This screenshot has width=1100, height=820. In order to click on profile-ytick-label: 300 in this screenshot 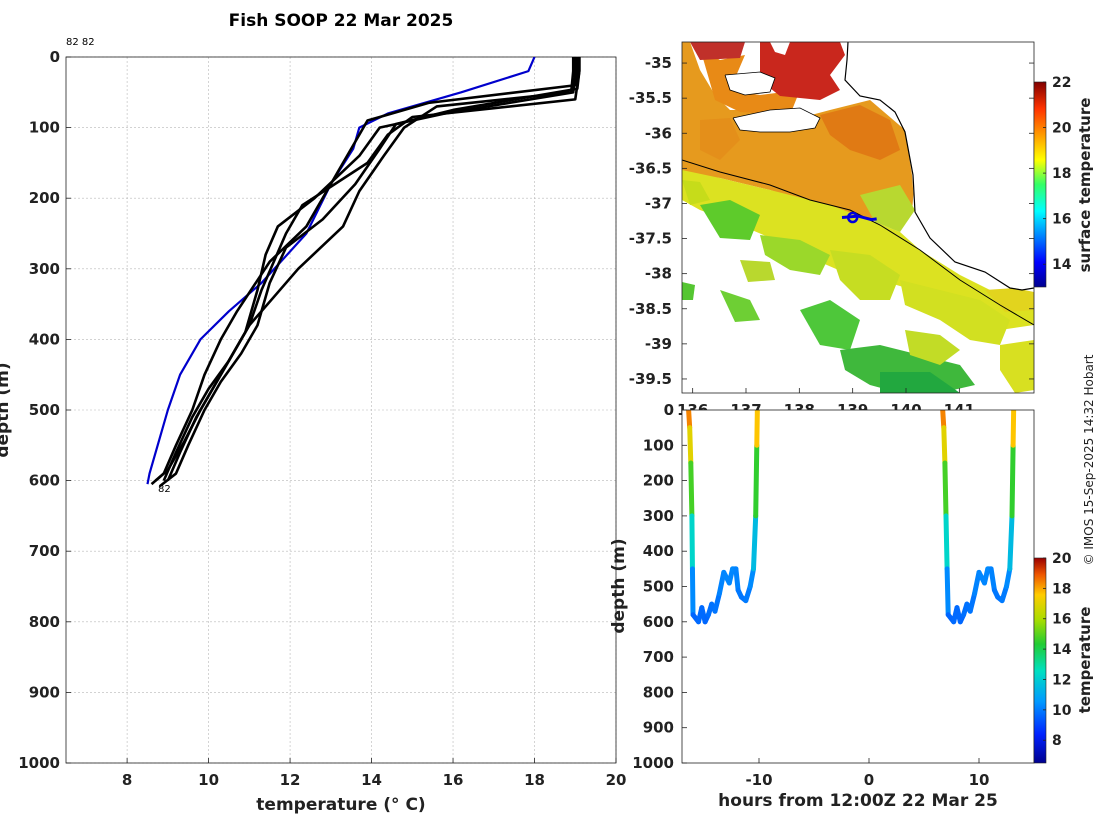, I will do `click(44, 269)`.